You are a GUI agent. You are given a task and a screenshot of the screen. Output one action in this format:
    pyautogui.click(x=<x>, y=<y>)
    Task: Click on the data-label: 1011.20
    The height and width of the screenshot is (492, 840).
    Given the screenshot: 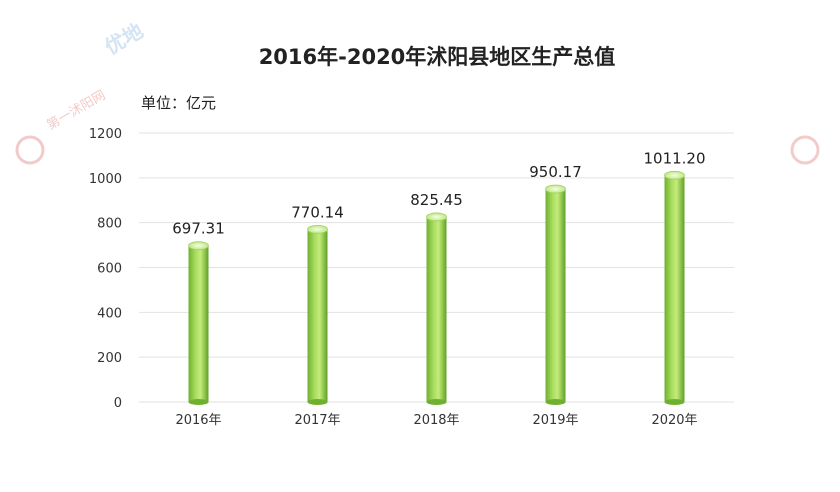 What is the action you would take?
    pyautogui.click(x=674, y=158)
    